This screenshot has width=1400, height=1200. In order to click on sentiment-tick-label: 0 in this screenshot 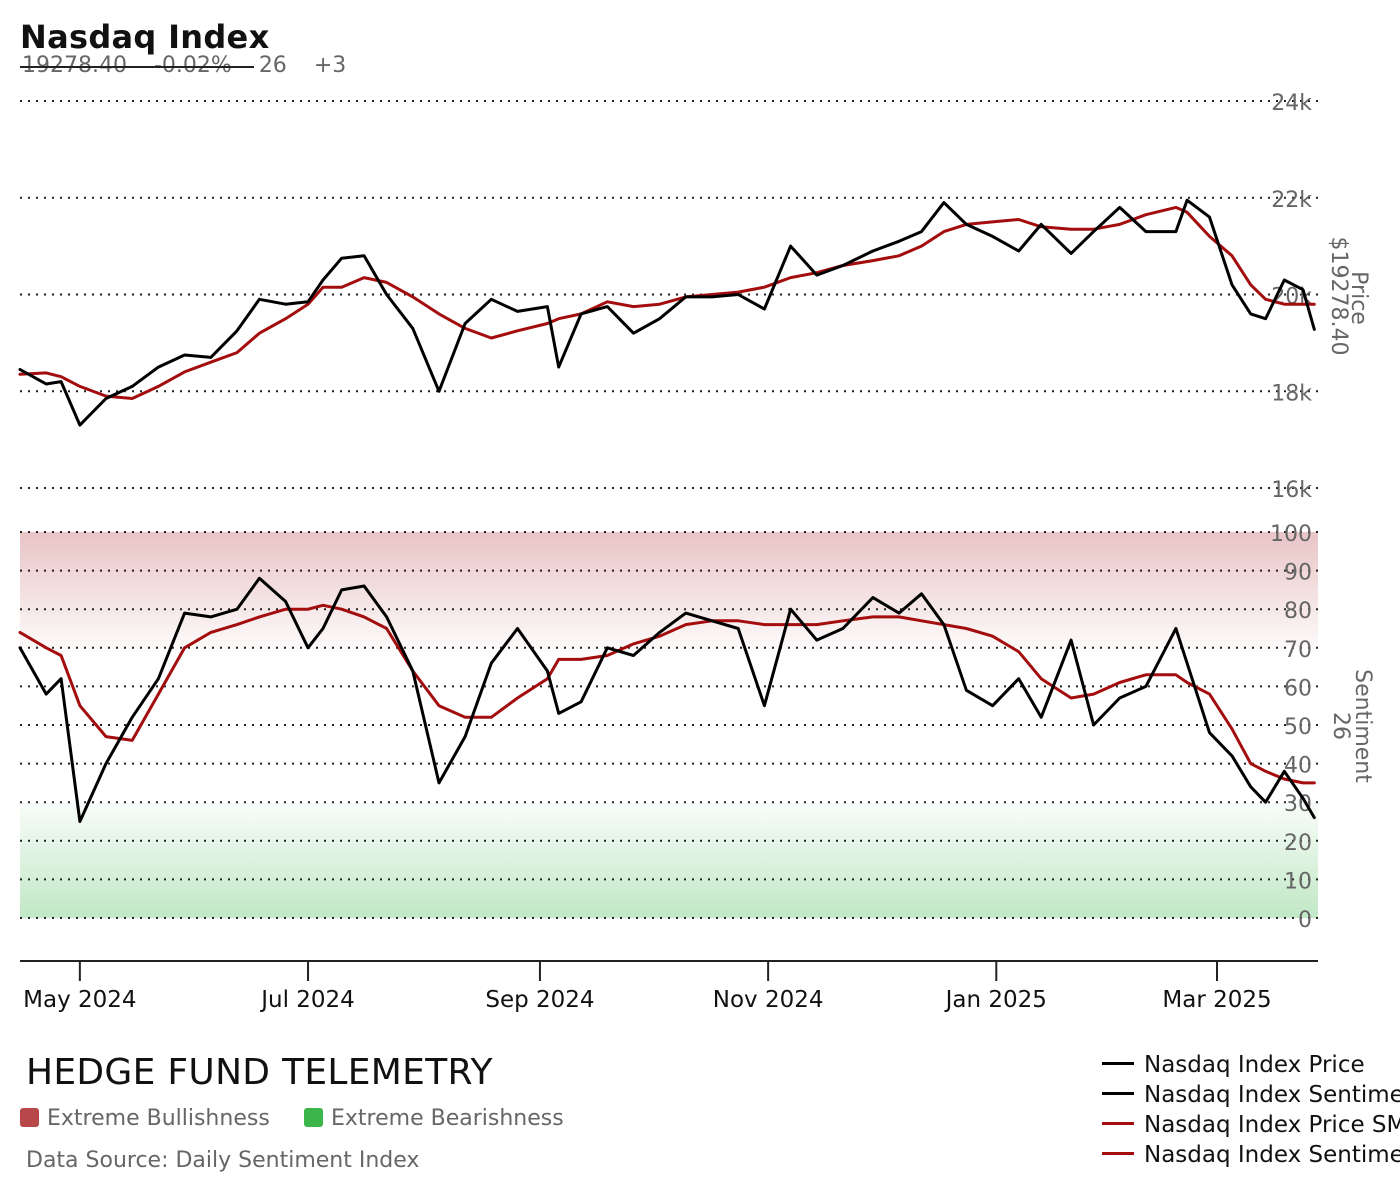, I will do `click(1305, 920)`.